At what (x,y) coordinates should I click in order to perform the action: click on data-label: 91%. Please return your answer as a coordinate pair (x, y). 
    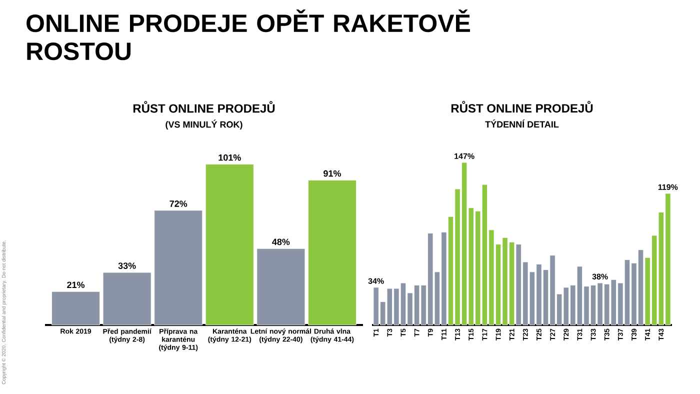
    Looking at the image, I should click on (332, 173).